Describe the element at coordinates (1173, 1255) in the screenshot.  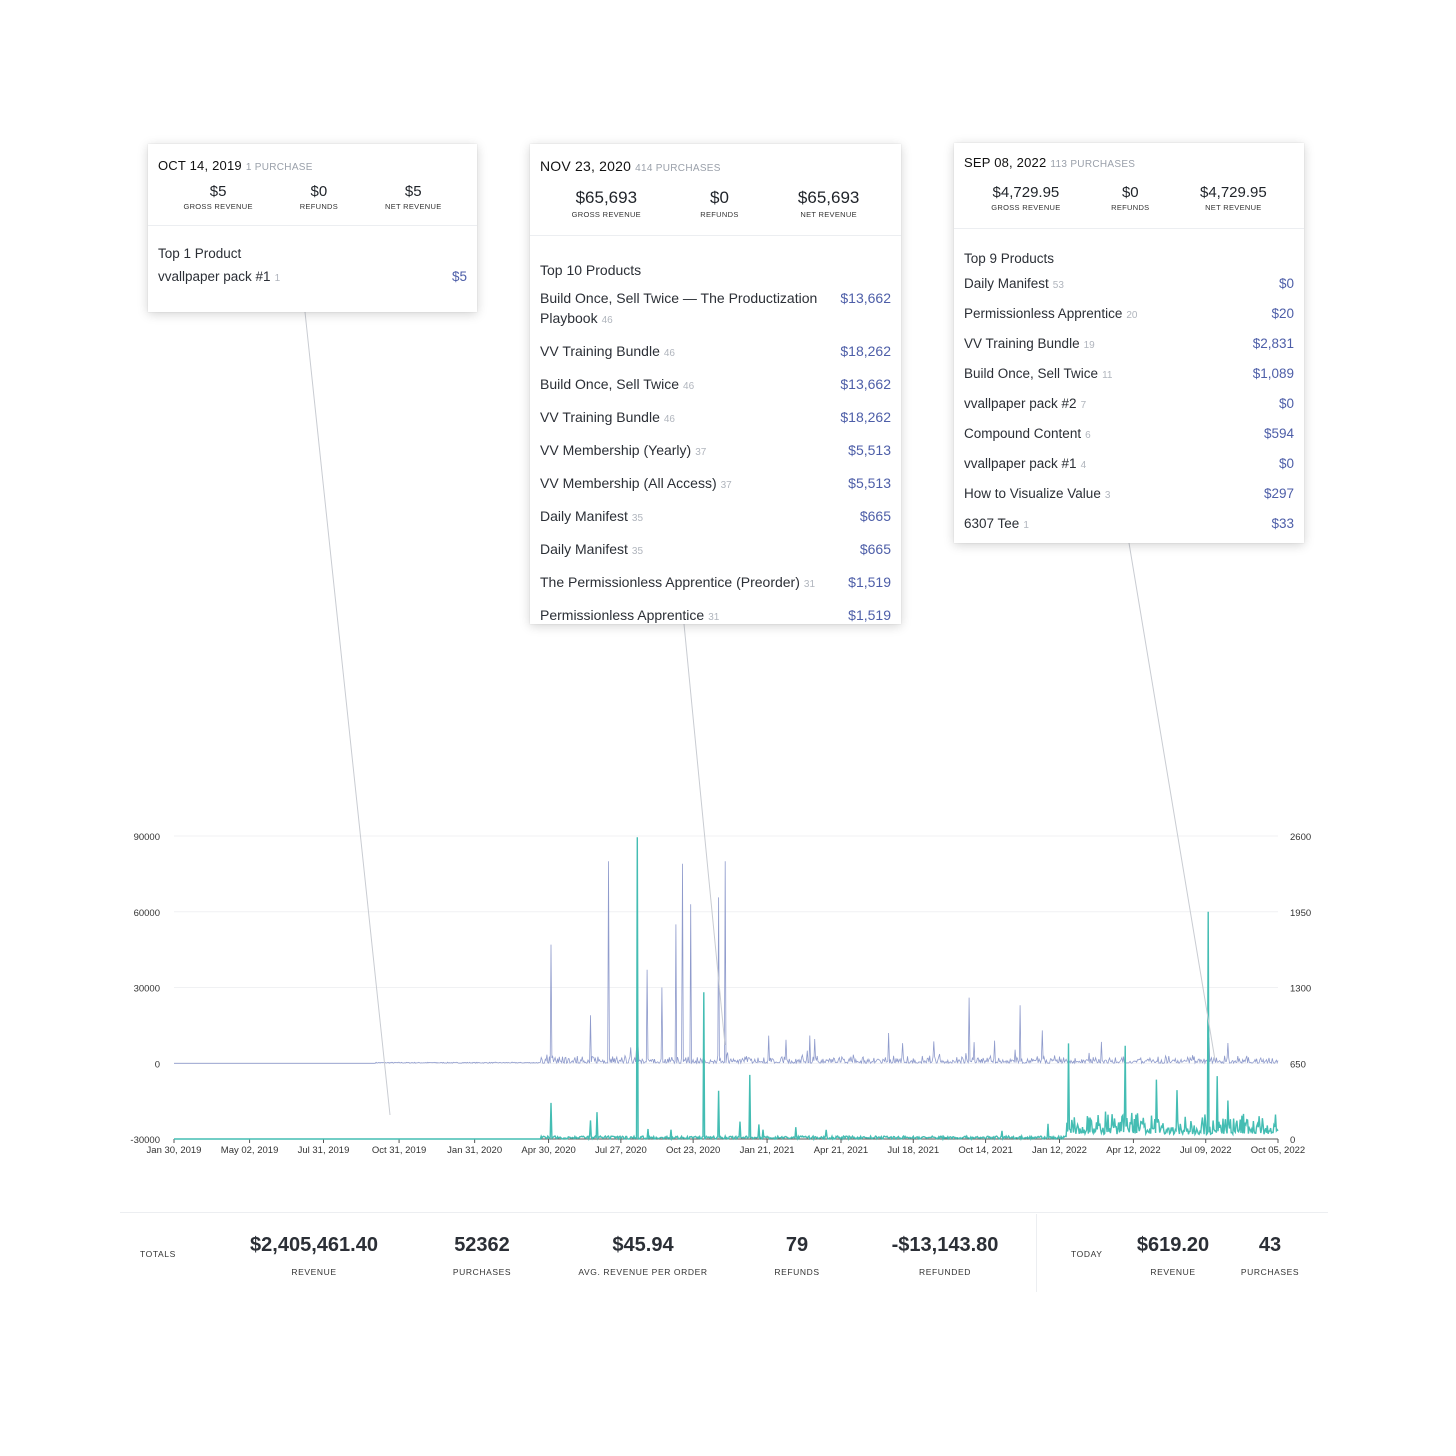
I see `today-revenue: $619.20 REVENUE` at that location.